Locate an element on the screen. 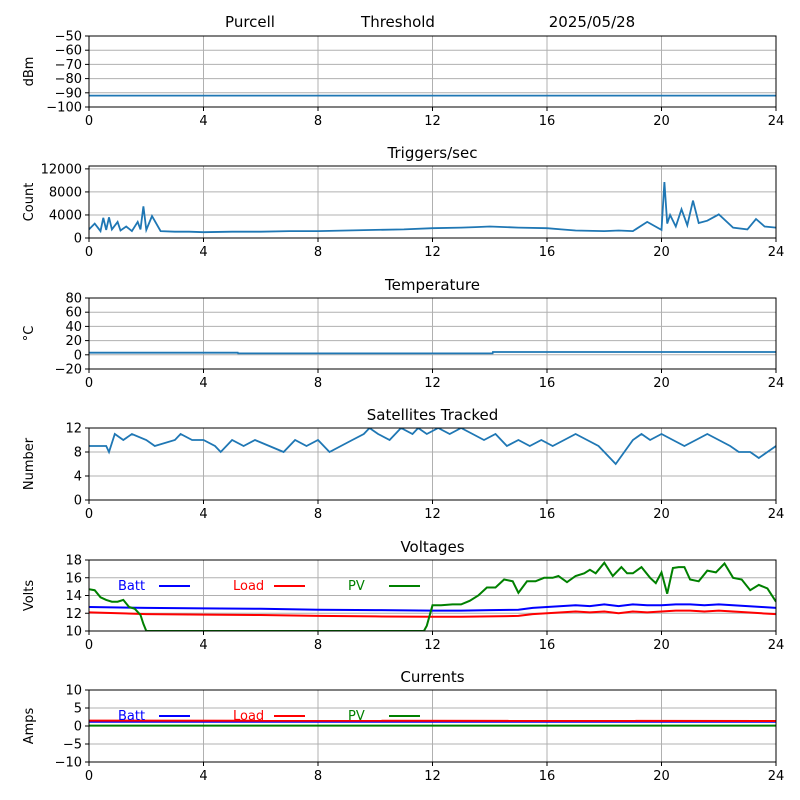 Image resolution: width=800 pixels, height=800 pixels. y-tick-label: −100 is located at coordinates (64, 108).